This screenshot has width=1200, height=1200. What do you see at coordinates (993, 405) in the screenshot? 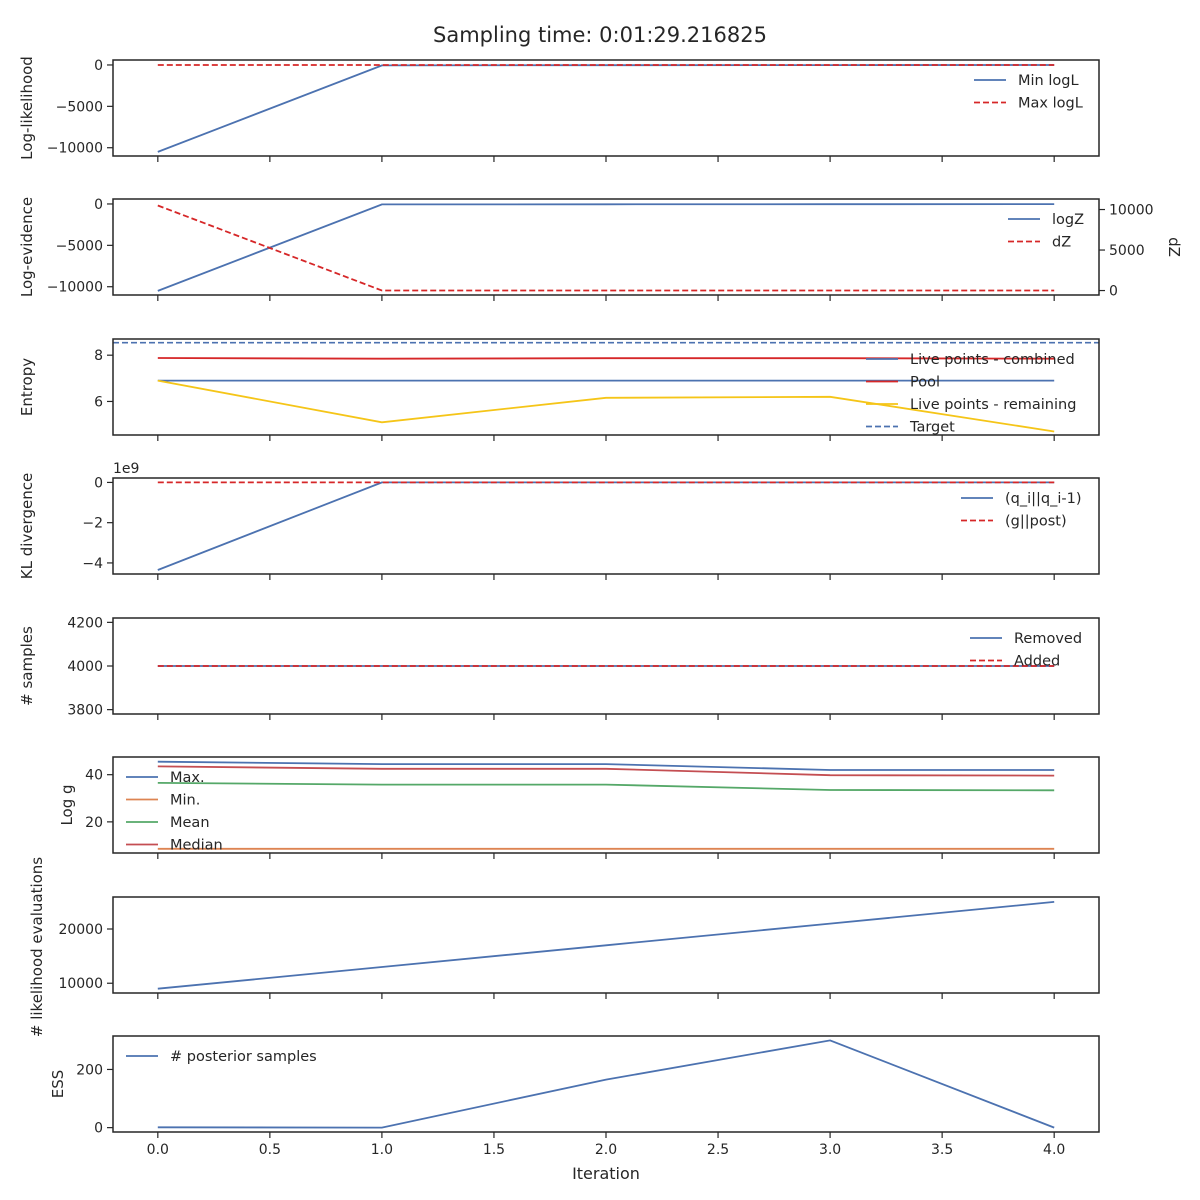
I see `legend-label-2: Live points - remaining` at bounding box center [993, 405].